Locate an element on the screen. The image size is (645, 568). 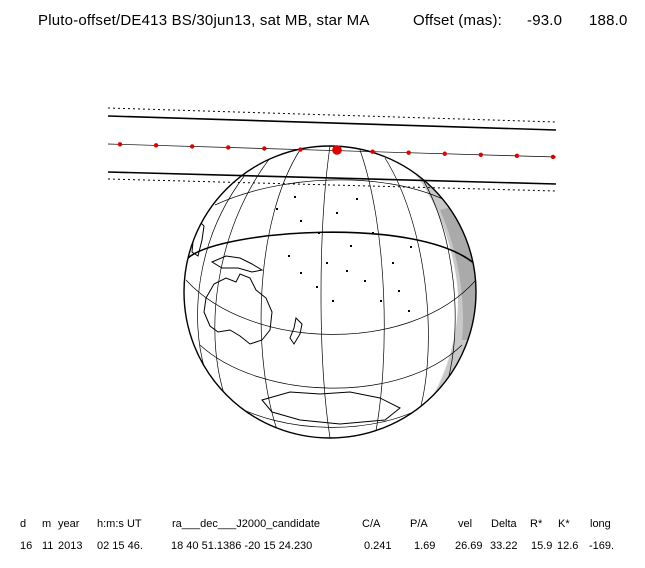
column-value-11: -169. is located at coordinates (602, 546).